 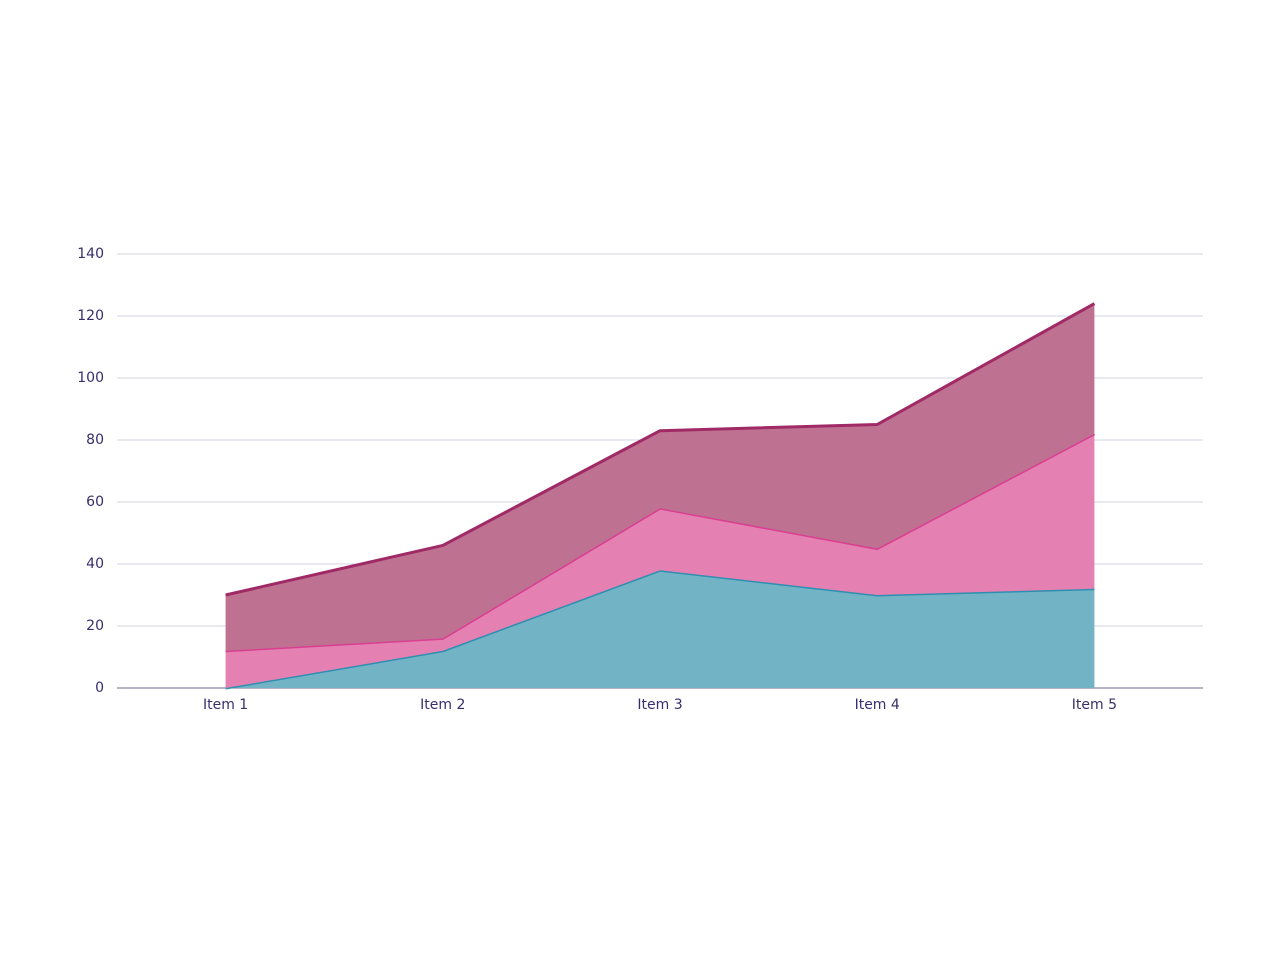 I want to click on y-tick-label: 100, so click(x=90, y=378).